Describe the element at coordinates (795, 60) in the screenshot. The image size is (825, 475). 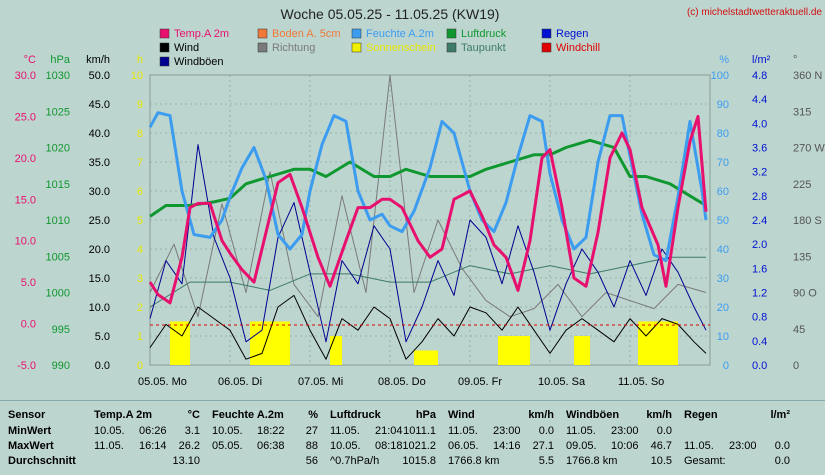
I see `direction-axis-unit: °` at that location.